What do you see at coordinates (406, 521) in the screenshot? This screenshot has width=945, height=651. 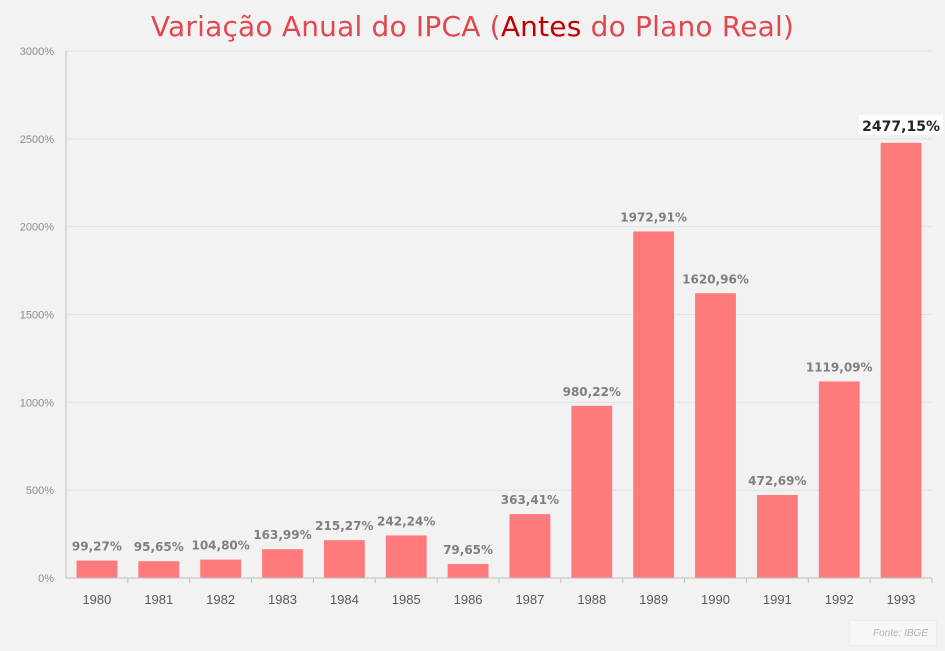 I see `data-label-1985: 242,24%` at bounding box center [406, 521].